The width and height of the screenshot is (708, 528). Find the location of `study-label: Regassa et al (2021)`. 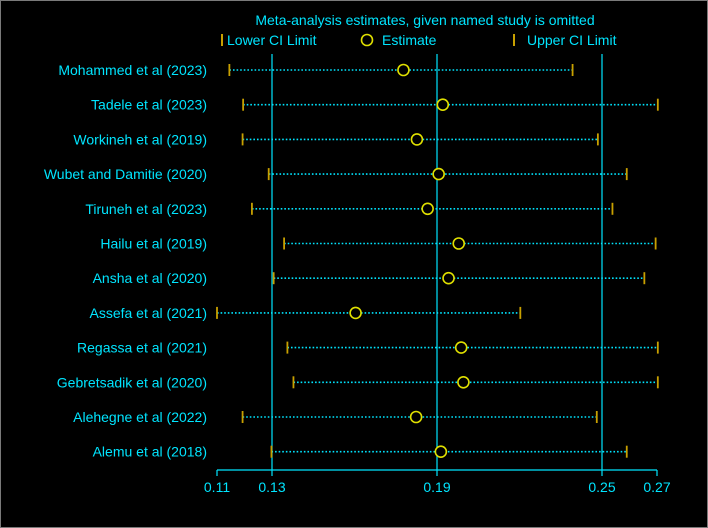

study-label: Regassa et al (2021) is located at coordinates (142, 348).